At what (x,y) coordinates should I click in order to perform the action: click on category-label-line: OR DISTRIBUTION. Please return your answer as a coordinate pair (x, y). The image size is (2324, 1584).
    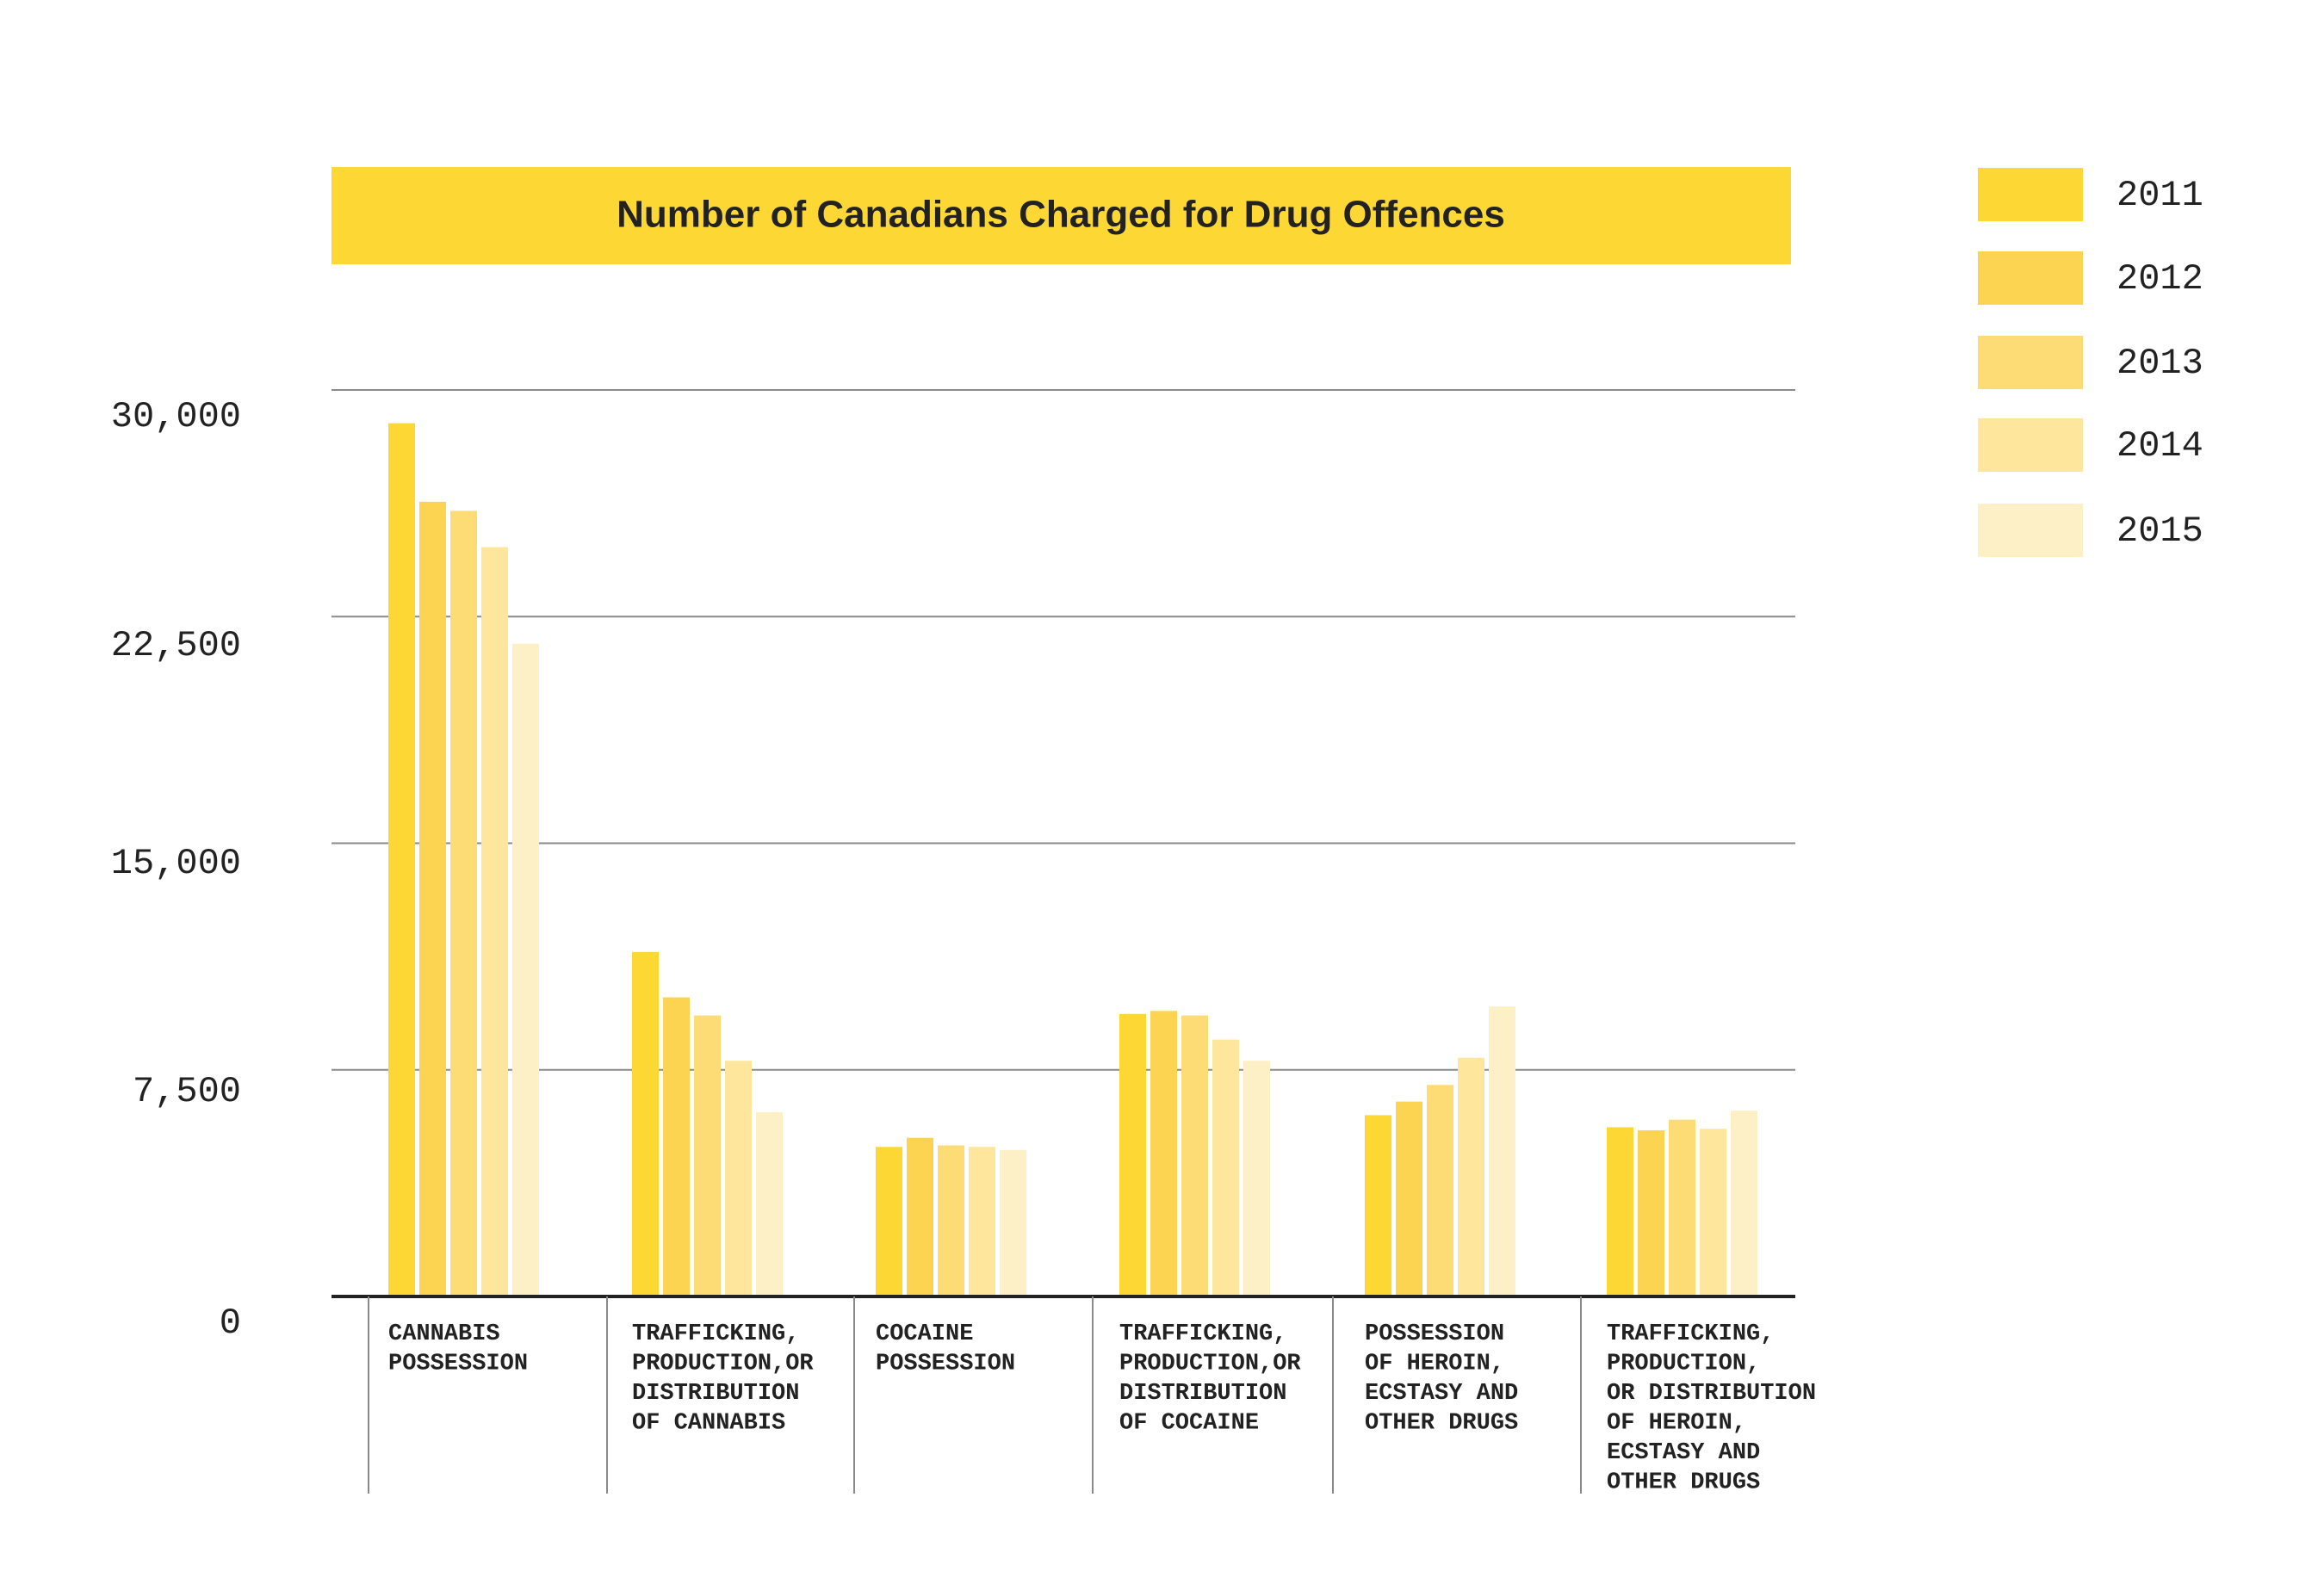
    Looking at the image, I should click on (1711, 1394).